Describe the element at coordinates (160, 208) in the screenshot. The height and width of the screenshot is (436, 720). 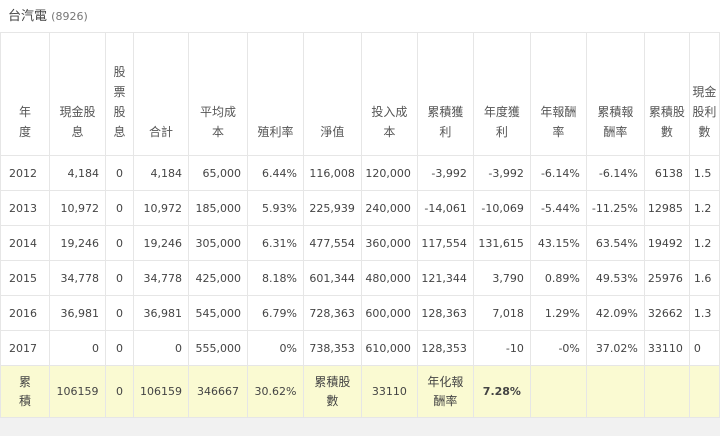
I see `cell-total: 10,972` at that location.